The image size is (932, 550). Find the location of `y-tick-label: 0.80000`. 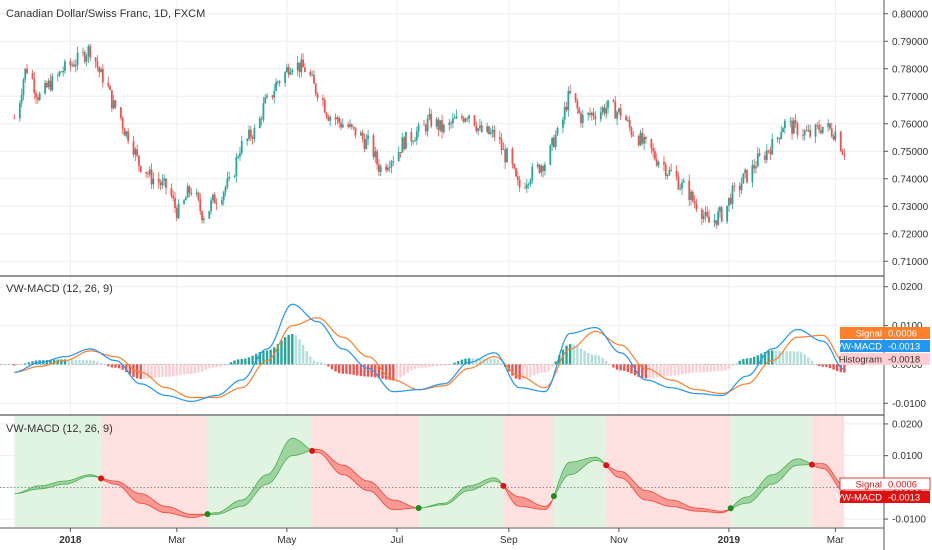

y-tick-label: 0.80000 is located at coordinates (910, 14).